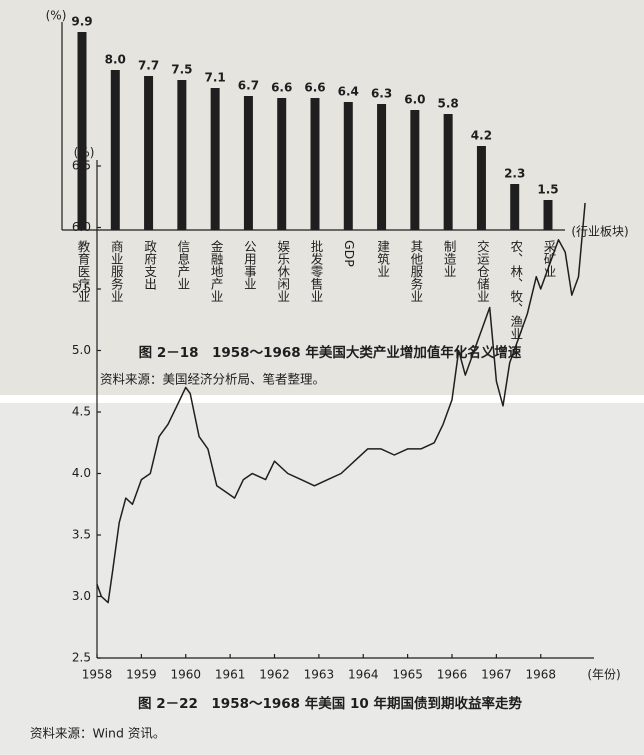  Describe the element at coordinates (319, 675) in the screenshot. I see `x-tick-label: 1963` at that location.